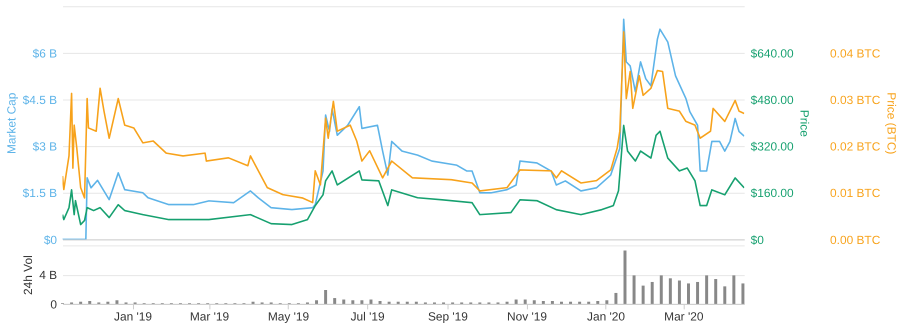 The image size is (902, 326). I want to click on y-tick-label: 0, so click(54, 304).